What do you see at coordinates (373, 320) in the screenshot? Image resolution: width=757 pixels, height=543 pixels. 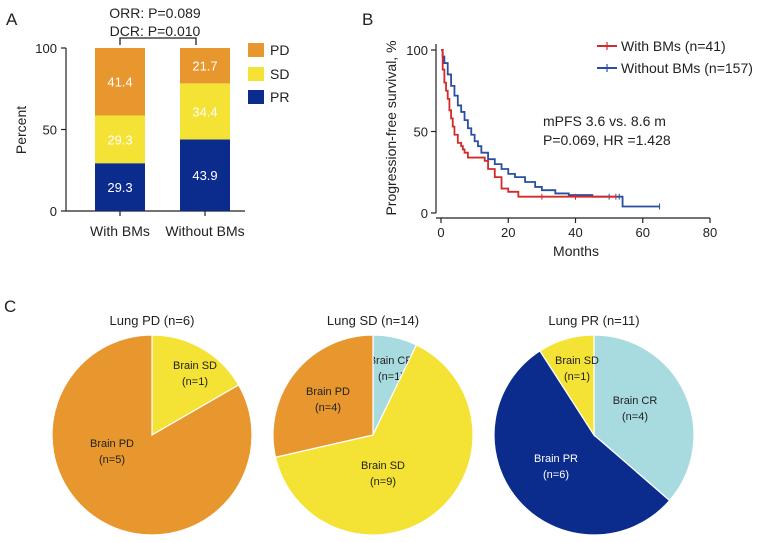 I see `pie-title-lung-sd: Lung SD (n=14)` at bounding box center [373, 320].